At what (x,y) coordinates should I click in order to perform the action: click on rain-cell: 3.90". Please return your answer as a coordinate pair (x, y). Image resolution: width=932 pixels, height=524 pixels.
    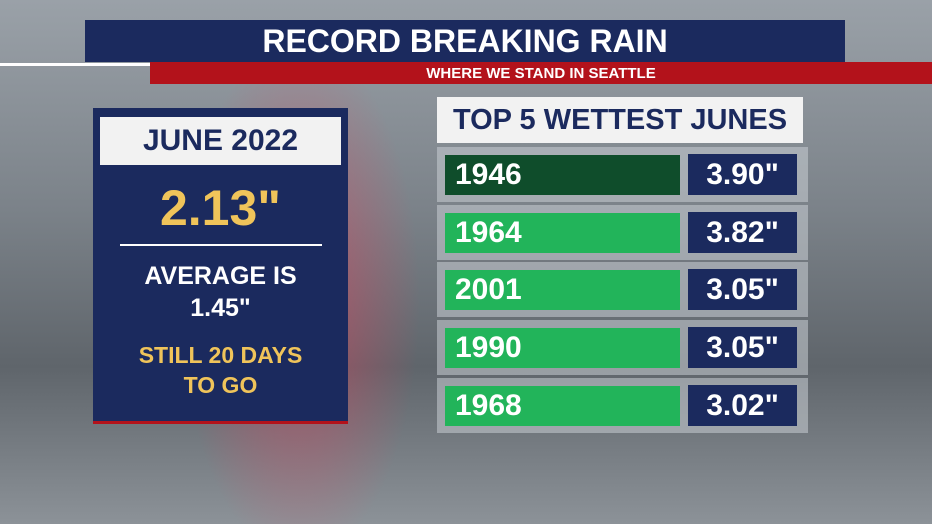
    Looking at the image, I should click on (742, 174).